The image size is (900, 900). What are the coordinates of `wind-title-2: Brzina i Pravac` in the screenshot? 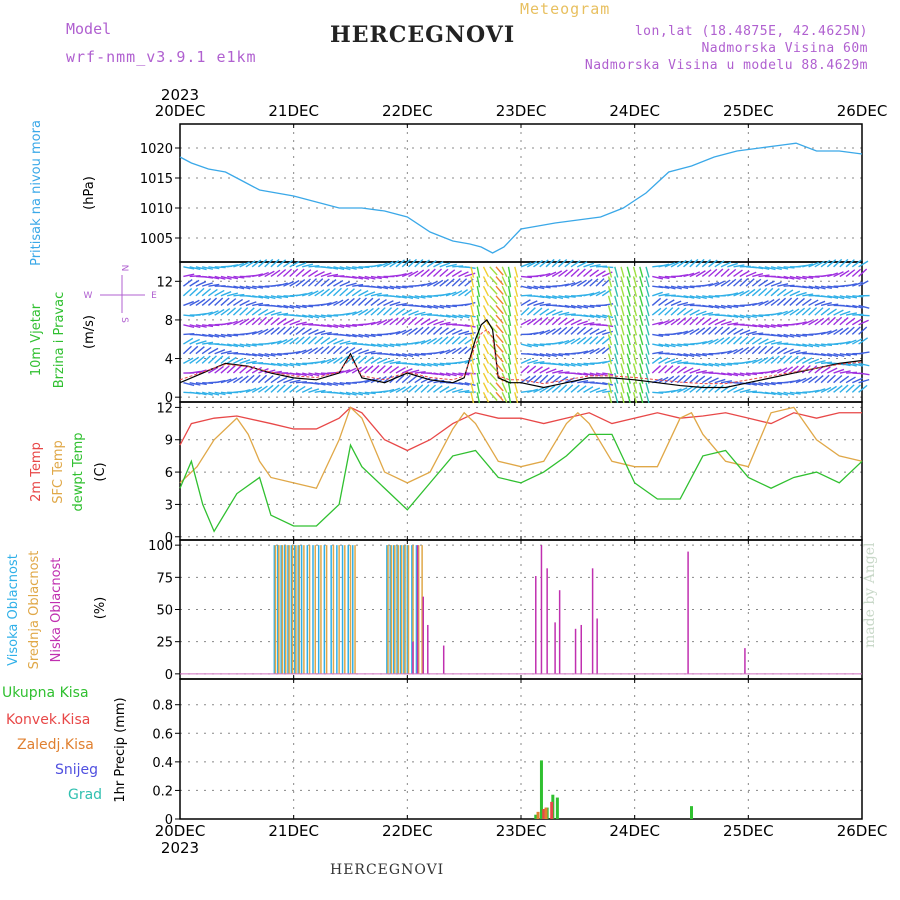 It's located at (59, 340).